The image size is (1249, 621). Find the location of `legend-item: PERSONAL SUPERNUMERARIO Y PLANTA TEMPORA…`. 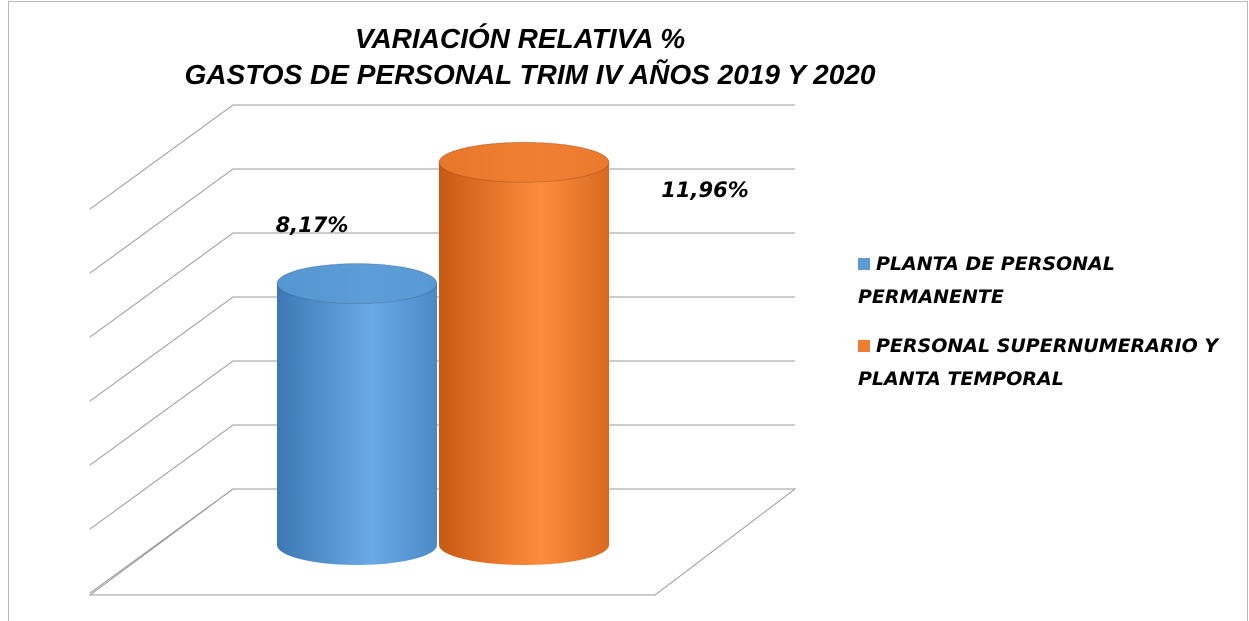

legend-item: PERSONAL SUPERNUMERARIO Y PLANTA TEMPORA… is located at coordinates (1048, 363).